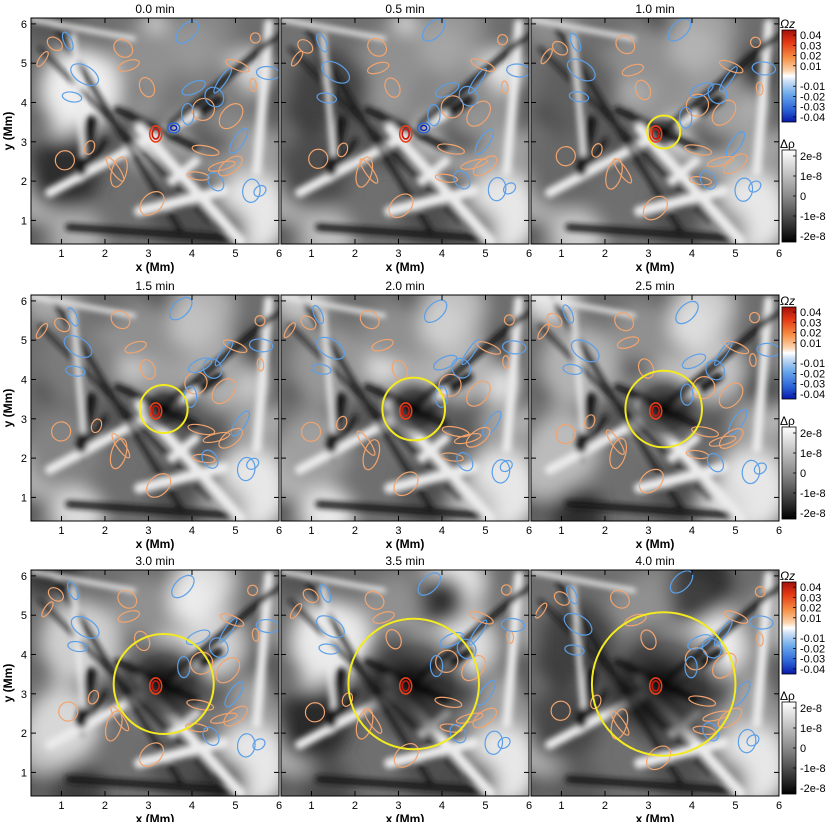 Image resolution: width=831 pixels, height=822 pixels. I want to click on vorticity-tick-label: -0.02, so click(812, 649).